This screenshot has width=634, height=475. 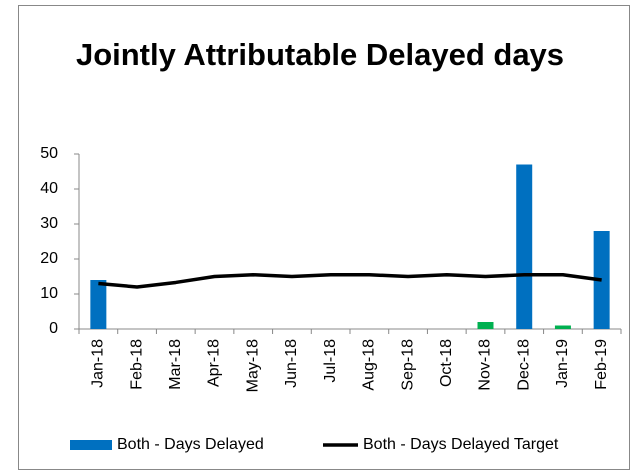 I want to click on x-tick-label: Nov-18, so click(x=485, y=365).